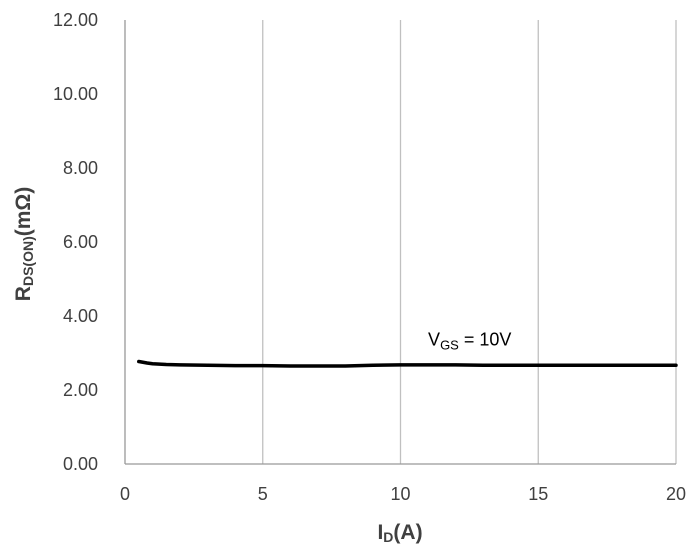 The image size is (687, 551). I want to click on y-axis-title: RDS(ON)(mΩ), so click(24, 244).